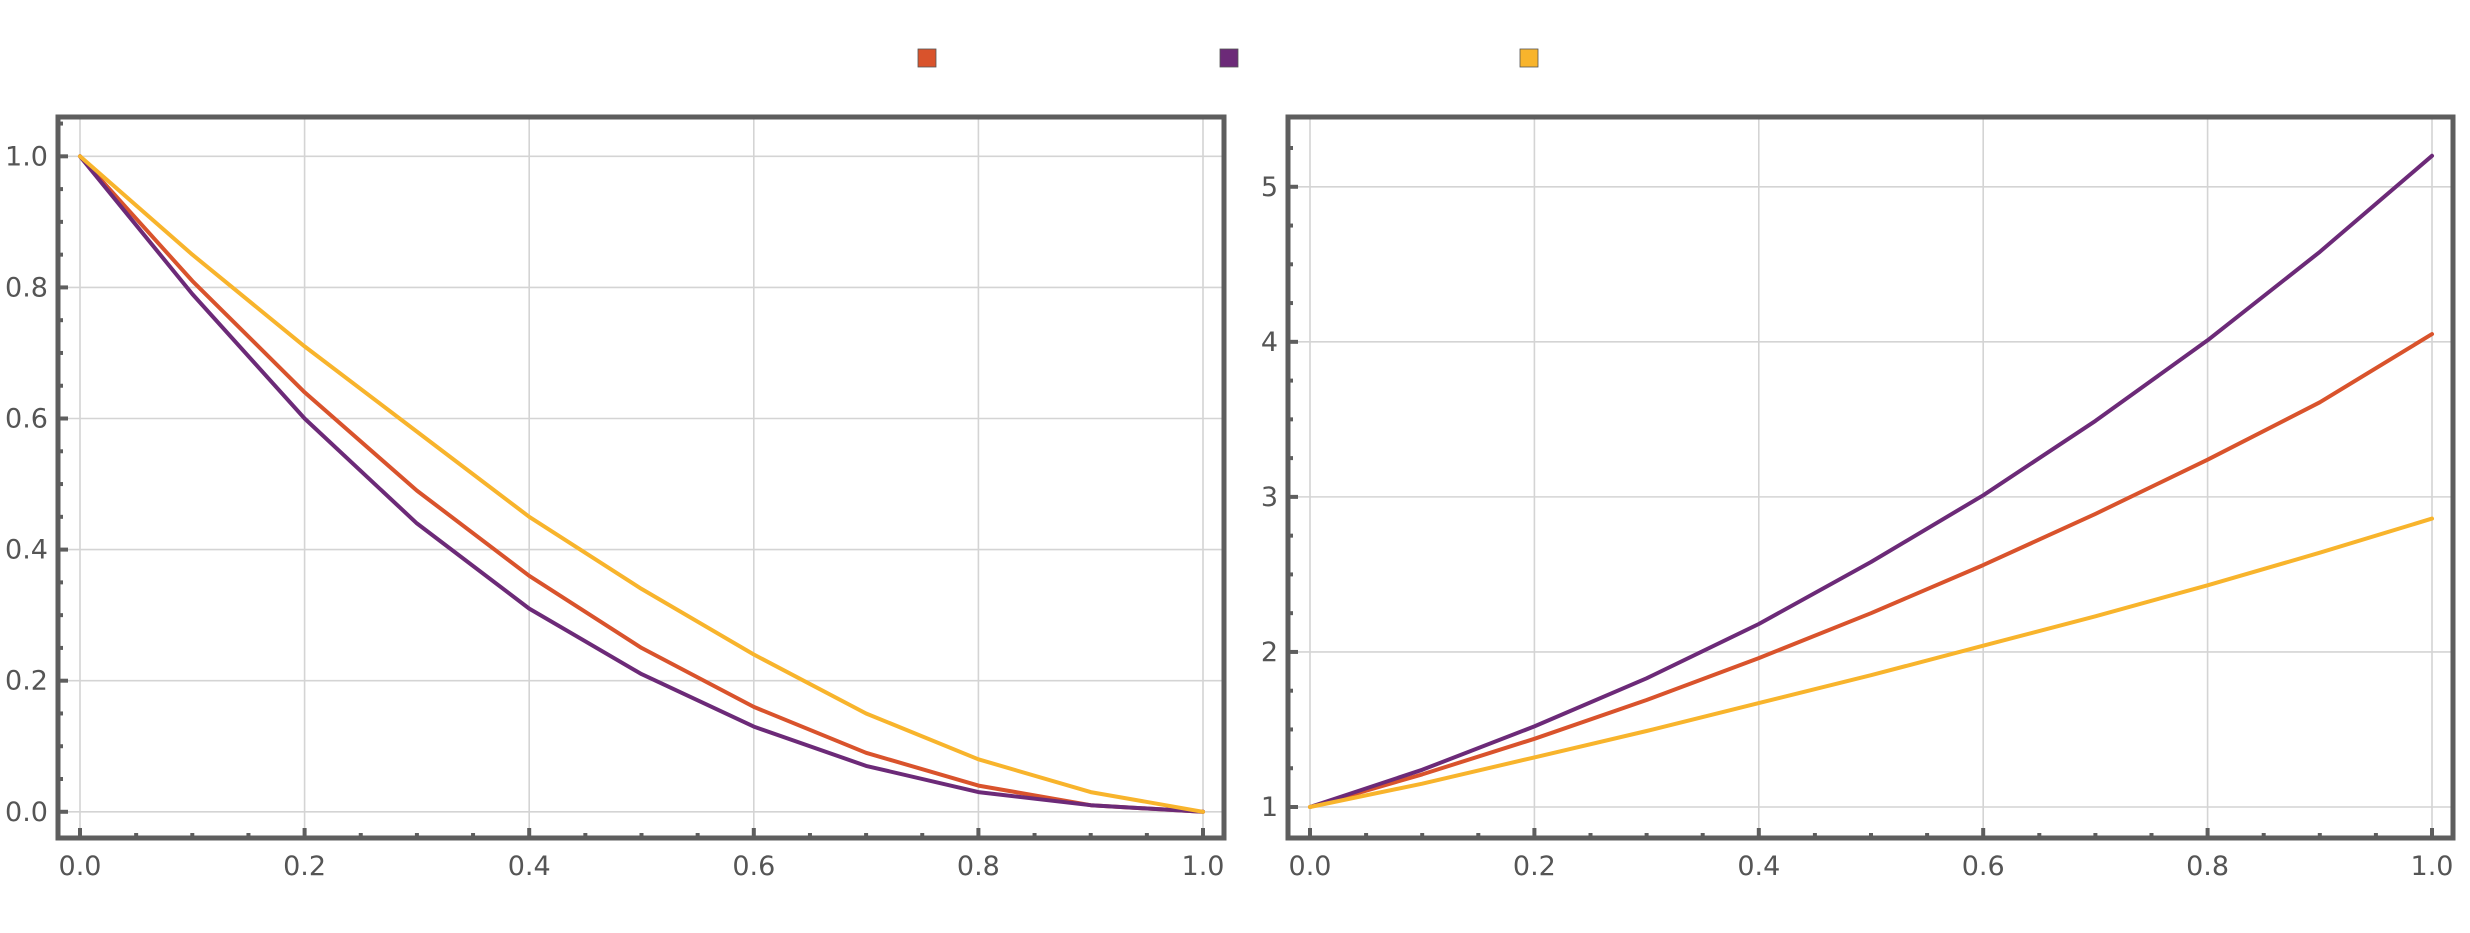 This screenshot has width=2470, height=933. I want to click on y-tick-label-4: 0.8, so click(26, 287).